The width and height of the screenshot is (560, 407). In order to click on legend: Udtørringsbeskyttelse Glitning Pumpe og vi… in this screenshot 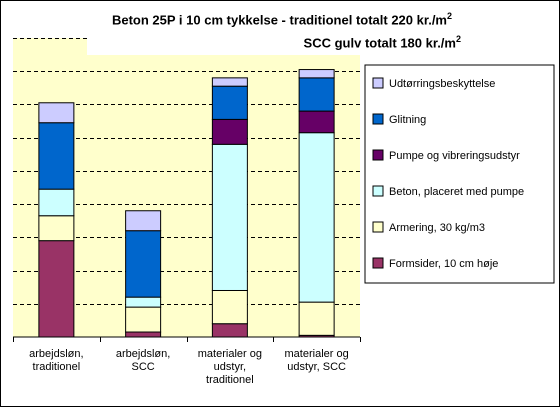, I will do `click(448, 173)`.